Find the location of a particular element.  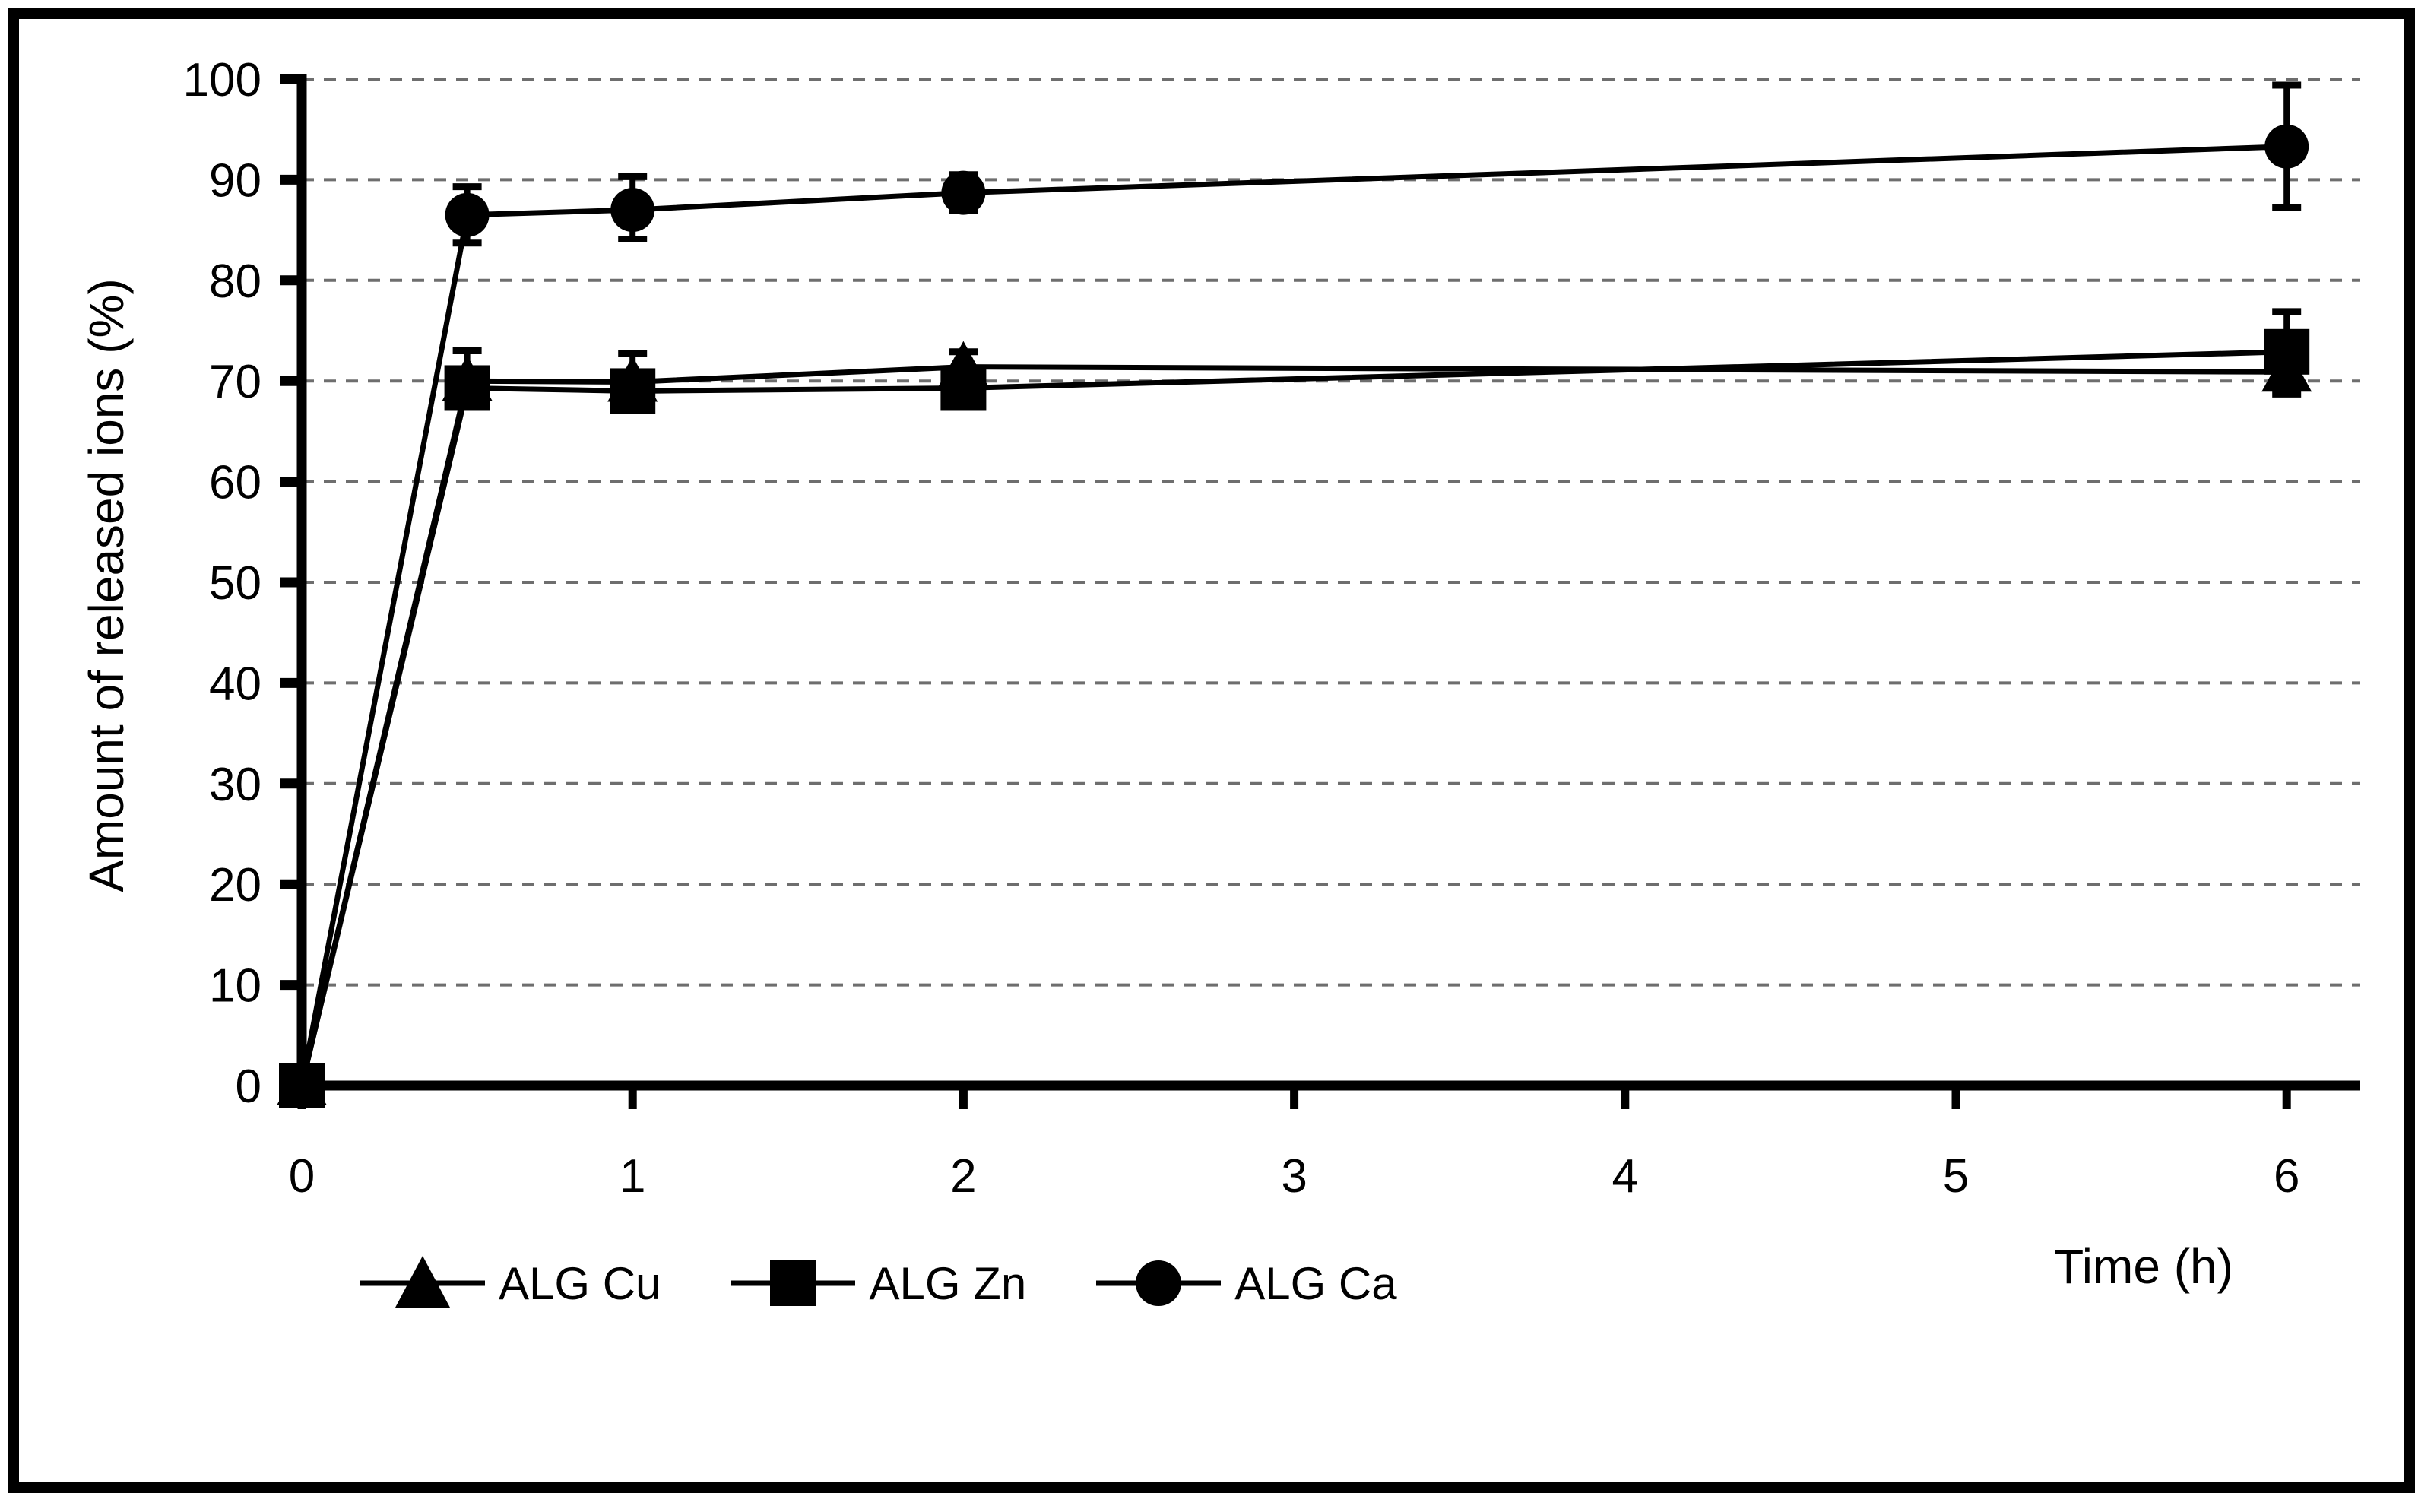

triangle-legend-icon is located at coordinates (423, 1282).